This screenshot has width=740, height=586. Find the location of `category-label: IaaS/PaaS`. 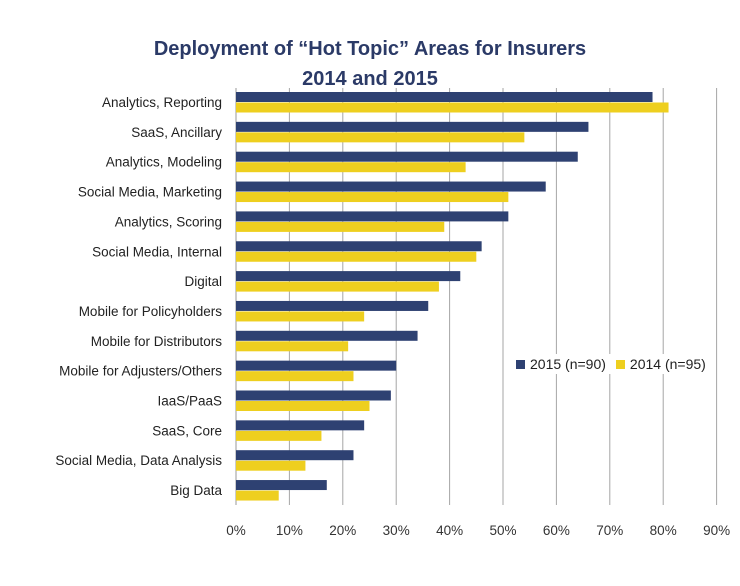

category-label: IaaS/PaaS is located at coordinates (189, 401).